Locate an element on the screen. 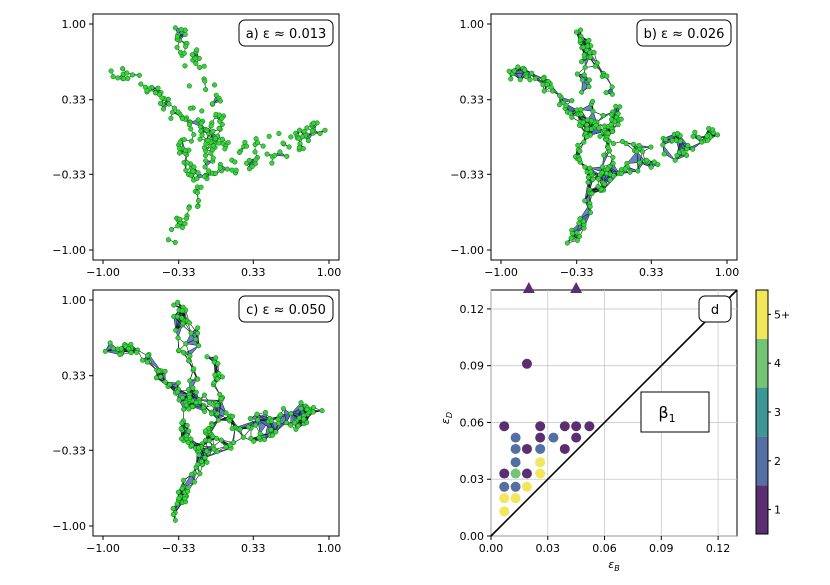  x-tick-label: 0.06 is located at coordinates (604, 548).